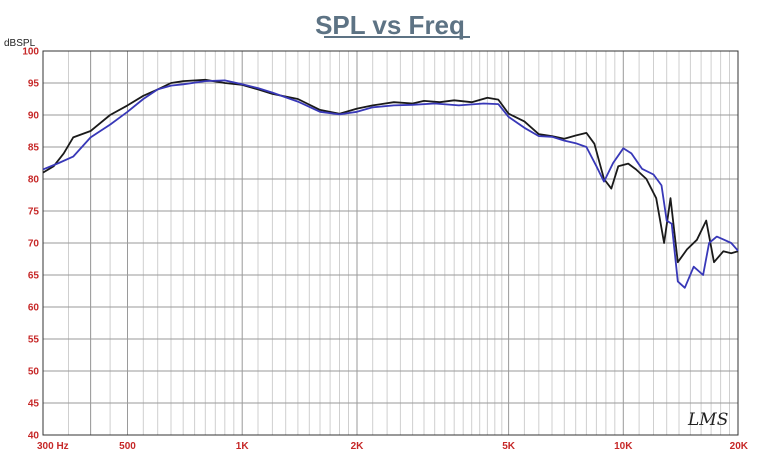 Image resolution: width=765 pixels, height=462 pixels. Describe the element at coordinates (34, 148) in the screenshot. I see `y-tick-label: 85` at that location.